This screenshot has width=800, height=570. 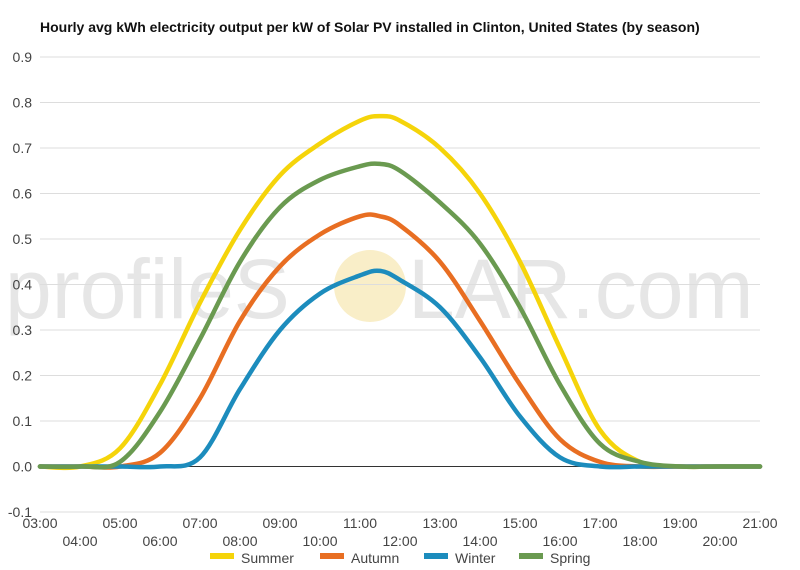 I want to click on y-tick-label: 0.9, so click(x=23, y=57).